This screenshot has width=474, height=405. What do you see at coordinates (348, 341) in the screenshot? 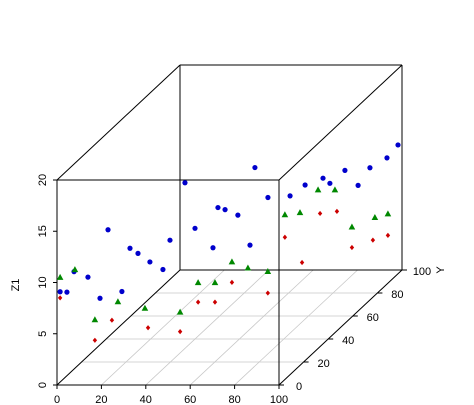
I see `y-tick-label: 40` at bounding box center [348, 341].